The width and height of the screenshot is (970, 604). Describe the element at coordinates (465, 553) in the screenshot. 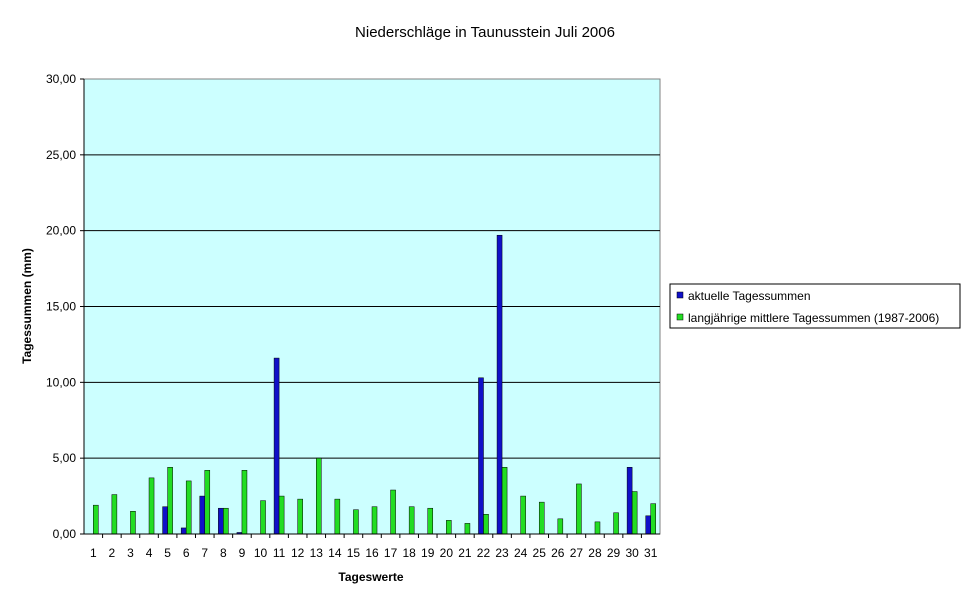

I see `x-tick-label: 21` at that location.